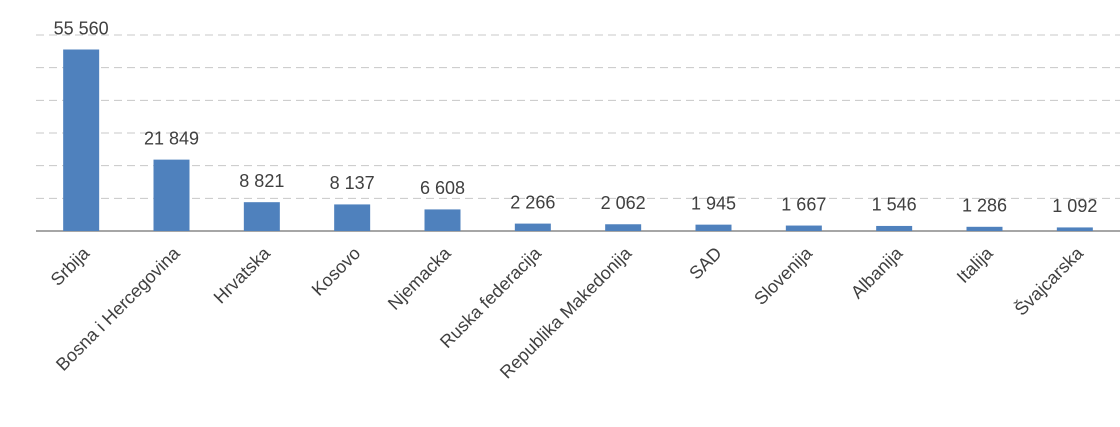 The width and height of the screenshot is (1120, 427). What do you see at coordinates (419, 277) in the screenshot?
I see `x-tick-label: Njemacka` at bounding box center [419, 277].